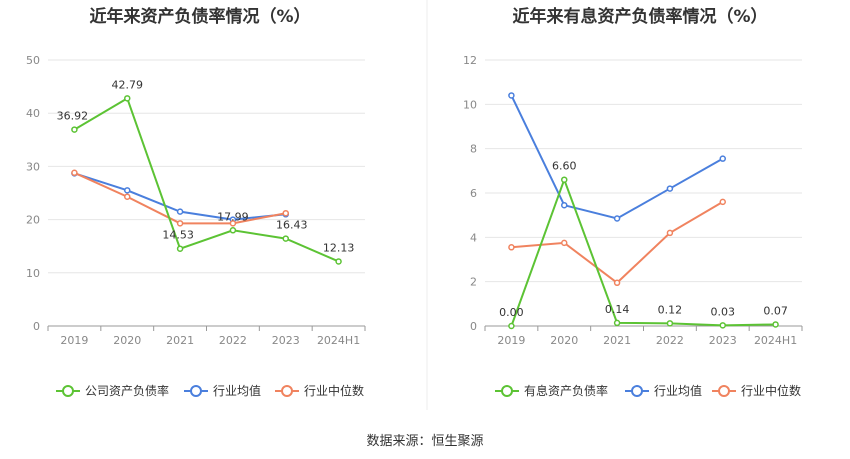 The image size is (850, 459). What do you see at coordinates (233, 216) in the screenshot?
I see `chart0-data-label-3: 17.99` at bounding box center [233, 216].